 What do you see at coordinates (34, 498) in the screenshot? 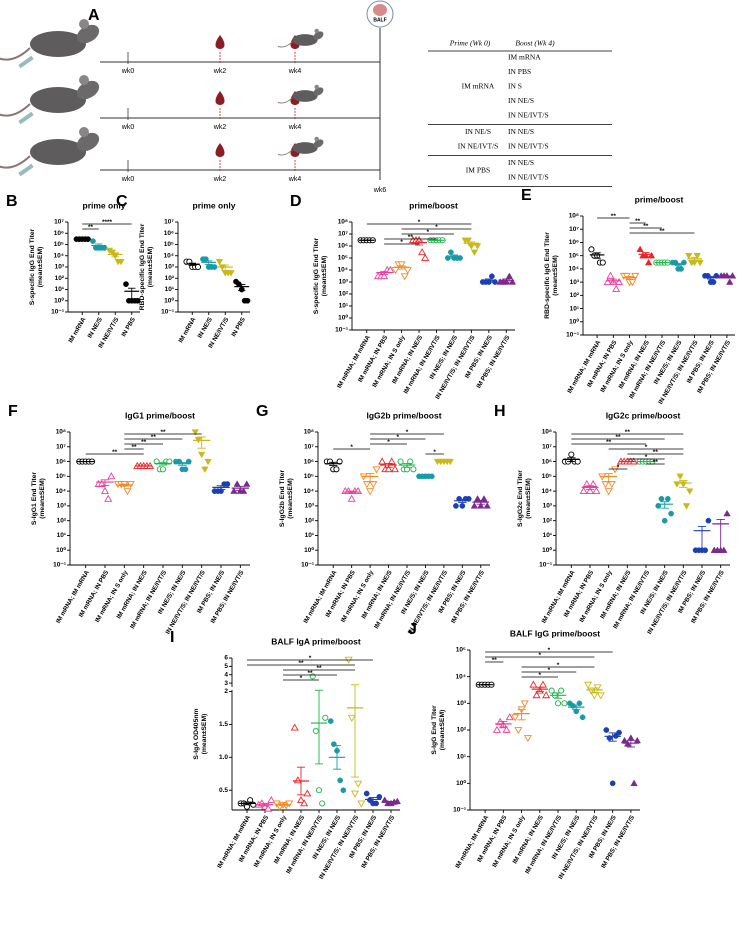
I see `y-axis-label: S-IgG1 End Titer` at bounding box center [34, 498].